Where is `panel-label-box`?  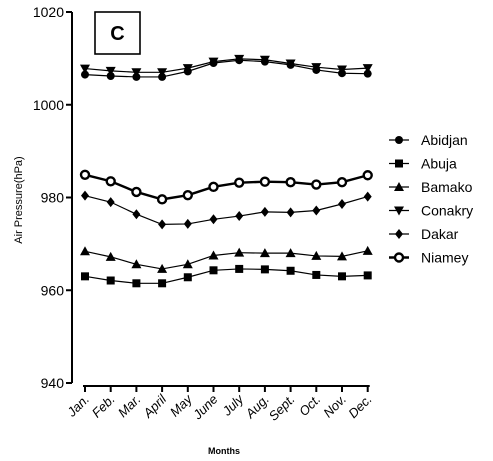
panel-label-box is located at coordinates (117, 33).